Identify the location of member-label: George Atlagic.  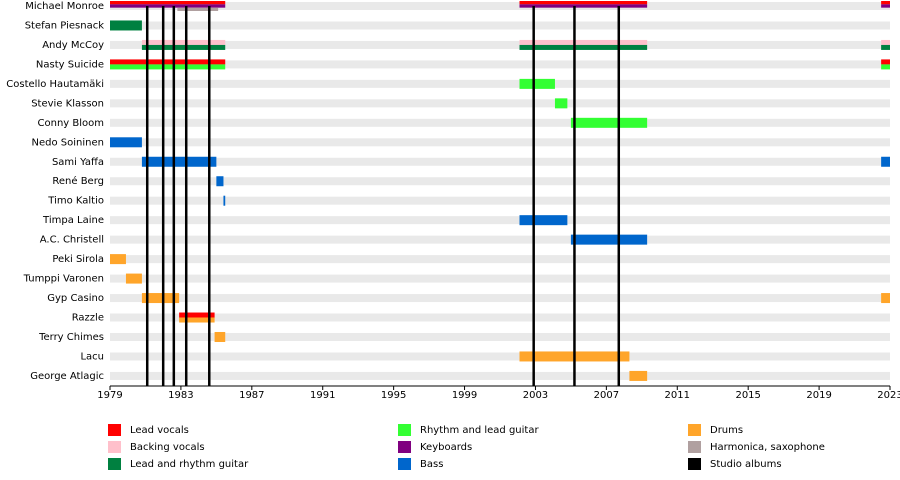
(67, 376).